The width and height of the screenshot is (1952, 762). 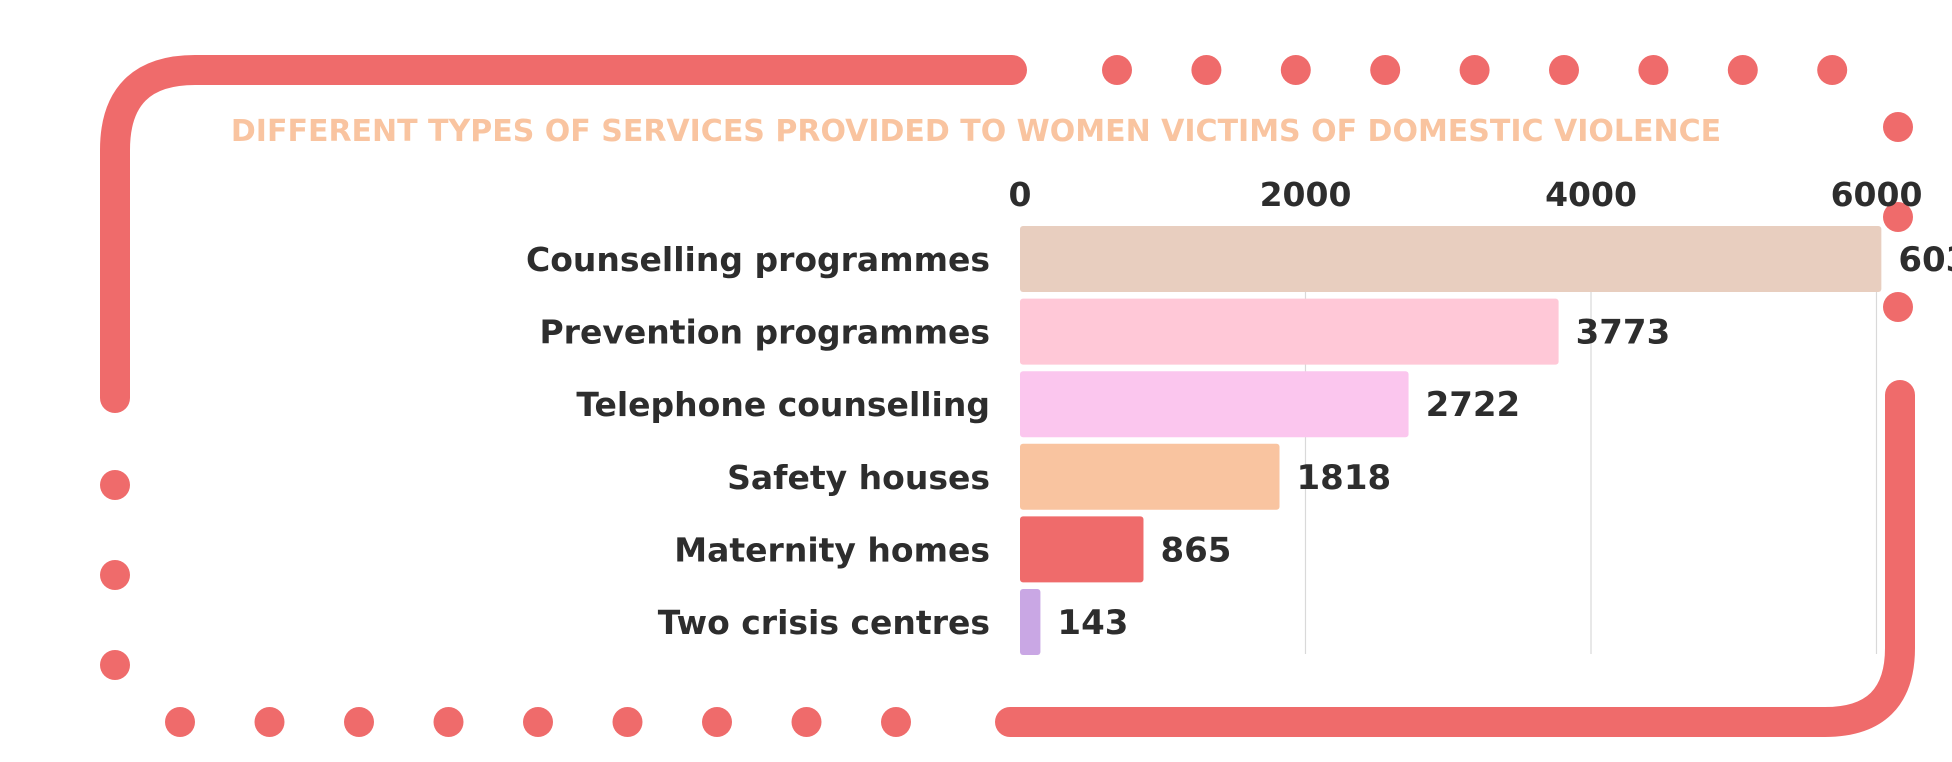 I want to click on data-label: 2722, so click(x=1473, y=405).